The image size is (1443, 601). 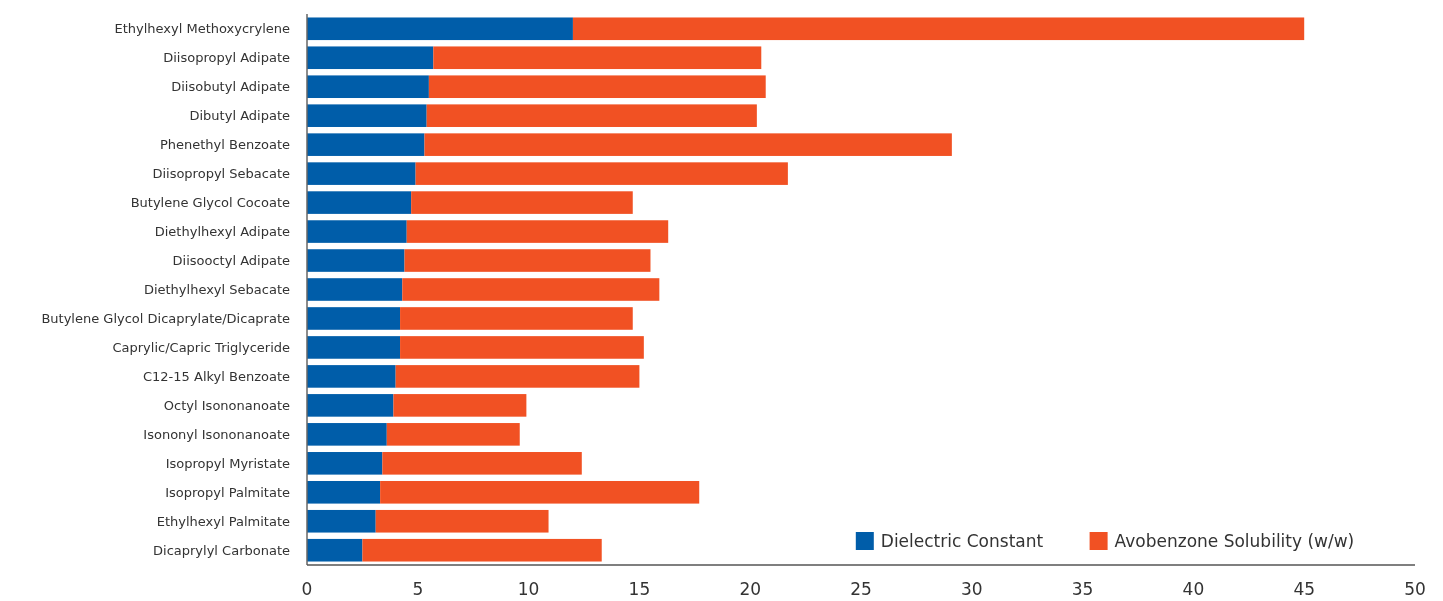 What do you see at coordinates (221, 550) in the screenshot?
I see `y-tick-label: Dicaprylyl Carbonate` at bounding box center [221, 550].